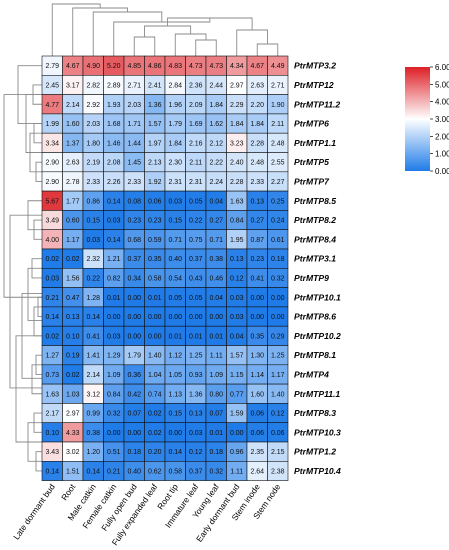 This screenshot has height=550, width=449. Describe the element at coordinates (114, 66) in the screenshot. I see `cell-value-label: 5.20` at that location.